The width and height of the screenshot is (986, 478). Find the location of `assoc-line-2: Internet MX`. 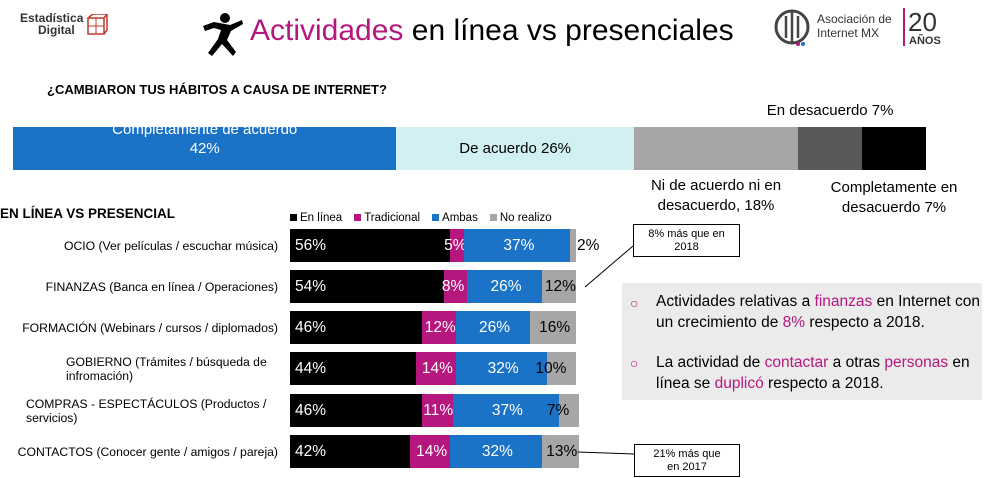

assoc-line-2: Internet MX is located at coordinates (848, 33).